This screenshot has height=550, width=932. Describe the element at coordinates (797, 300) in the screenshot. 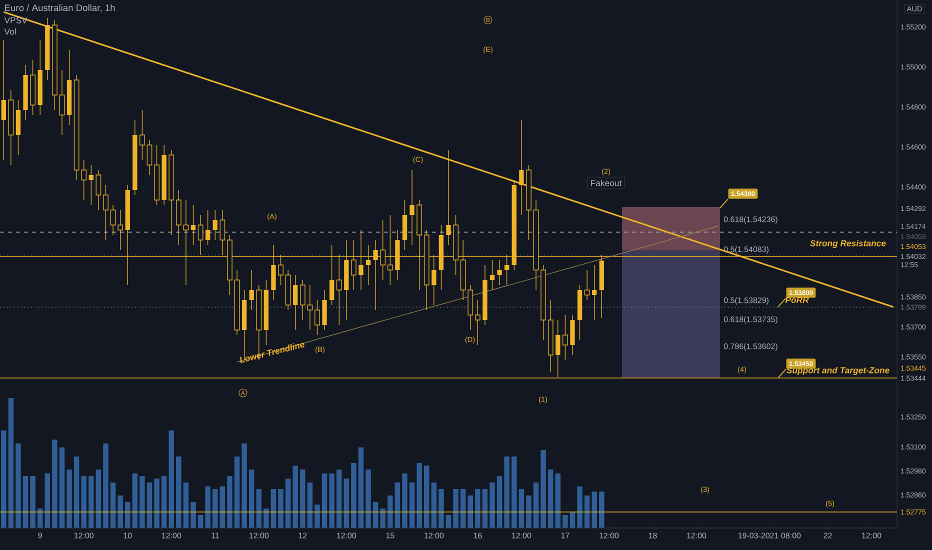

I see `annotation: PoRR` at that location.